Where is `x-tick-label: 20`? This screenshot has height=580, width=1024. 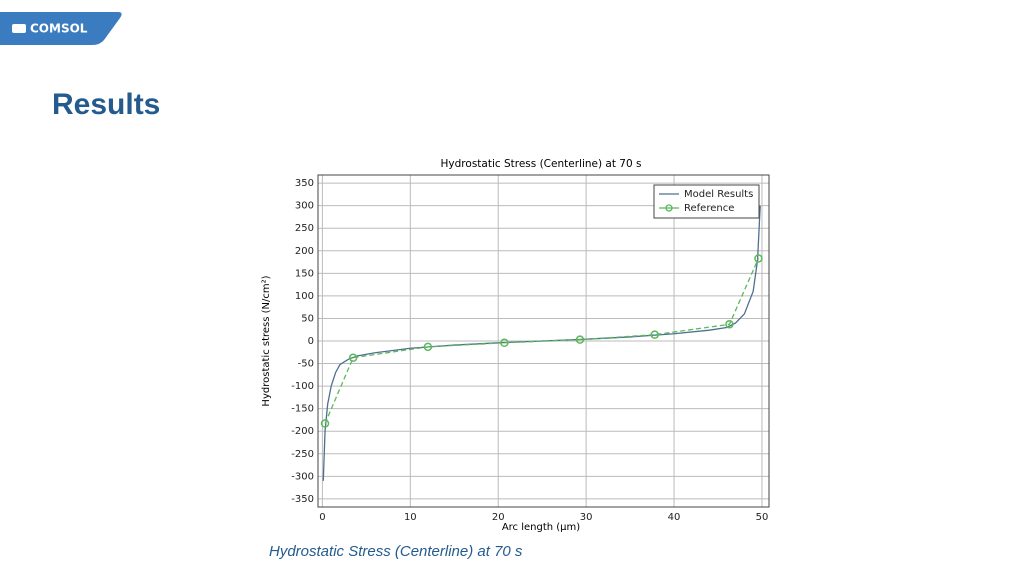
x-tick-label: 20 is located at coordinates (498, 517).